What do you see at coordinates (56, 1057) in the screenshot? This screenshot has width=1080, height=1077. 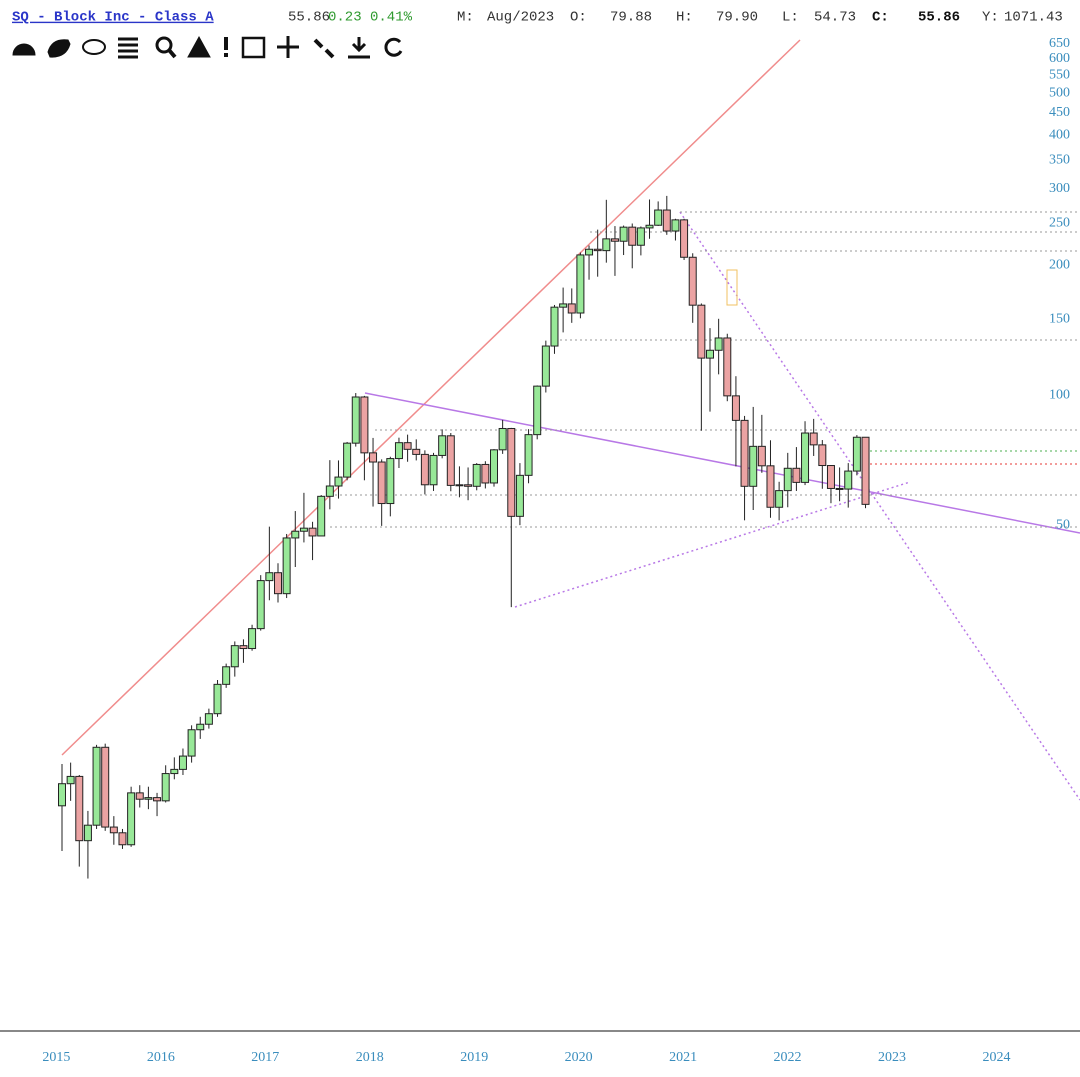 I see `x-tick-label: 2015` at bounding box center [56, 1057].